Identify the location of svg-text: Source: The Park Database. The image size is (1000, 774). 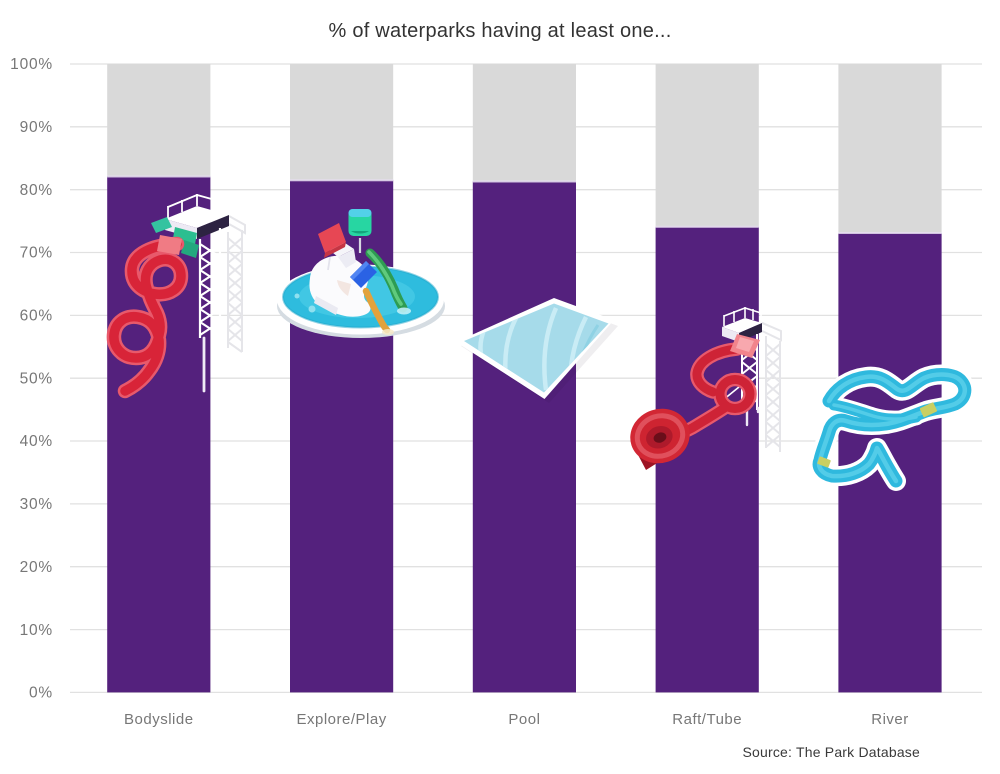
(831, 752).